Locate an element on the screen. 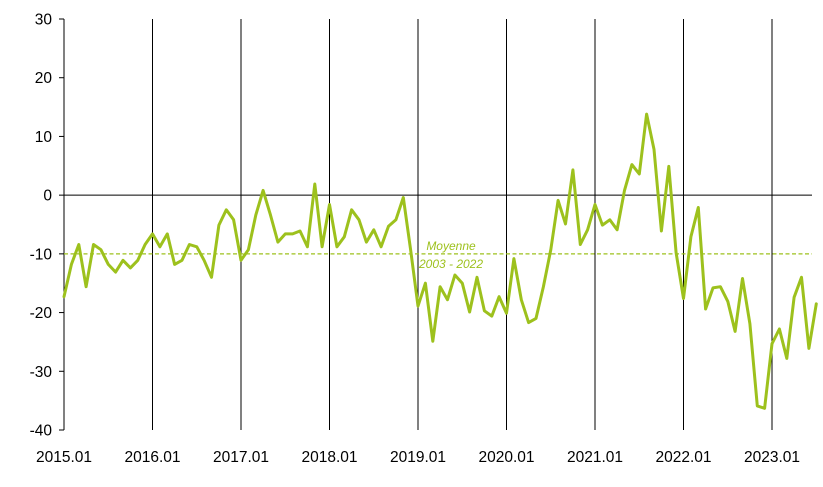 Image resolution: width=823 pixels, height=487 pixels. y-tick-label: 0 is located at coordinates (47, 196).